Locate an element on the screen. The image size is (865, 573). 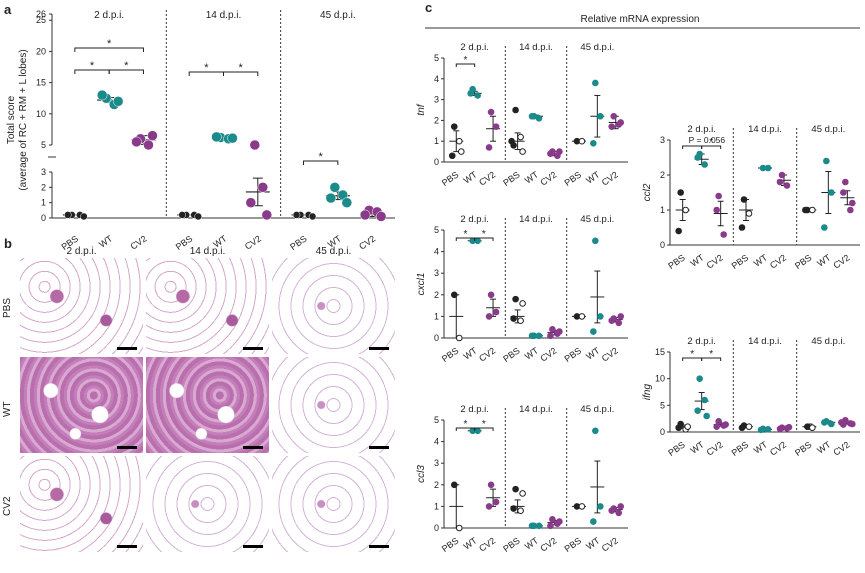
y-axis-label: Total score is located at coordinates (11, 119).